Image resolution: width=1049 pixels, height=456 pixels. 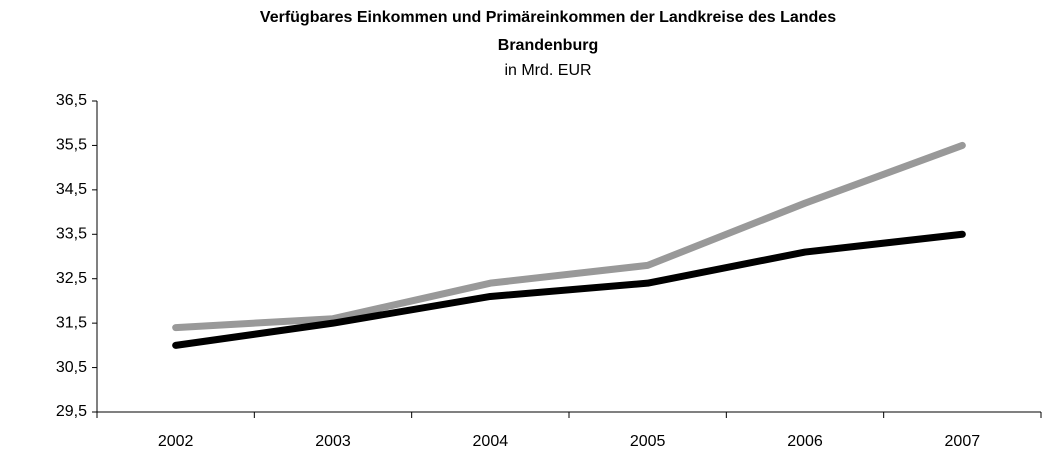 What do you see at coordinates (71, 411) in the screenshot?
I see `y-tick-label: 29,5` at bounding box center [71, 411].